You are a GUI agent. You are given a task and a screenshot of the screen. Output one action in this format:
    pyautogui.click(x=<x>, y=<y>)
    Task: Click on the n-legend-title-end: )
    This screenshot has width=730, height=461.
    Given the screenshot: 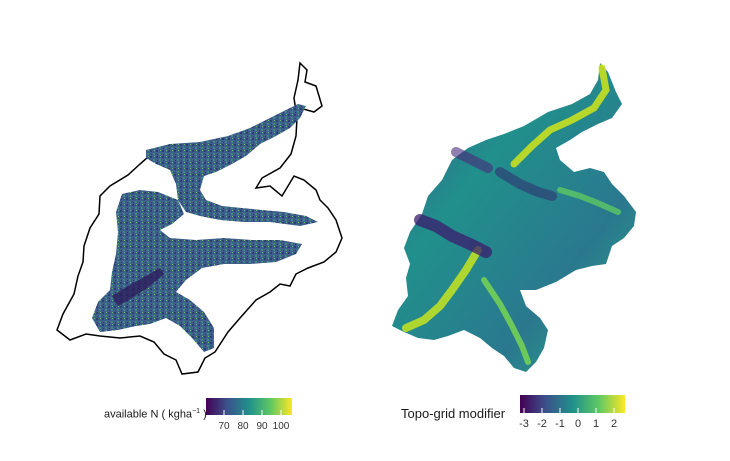 What is the action you would take?
    pyautogui.click(x=203, y=414)
    